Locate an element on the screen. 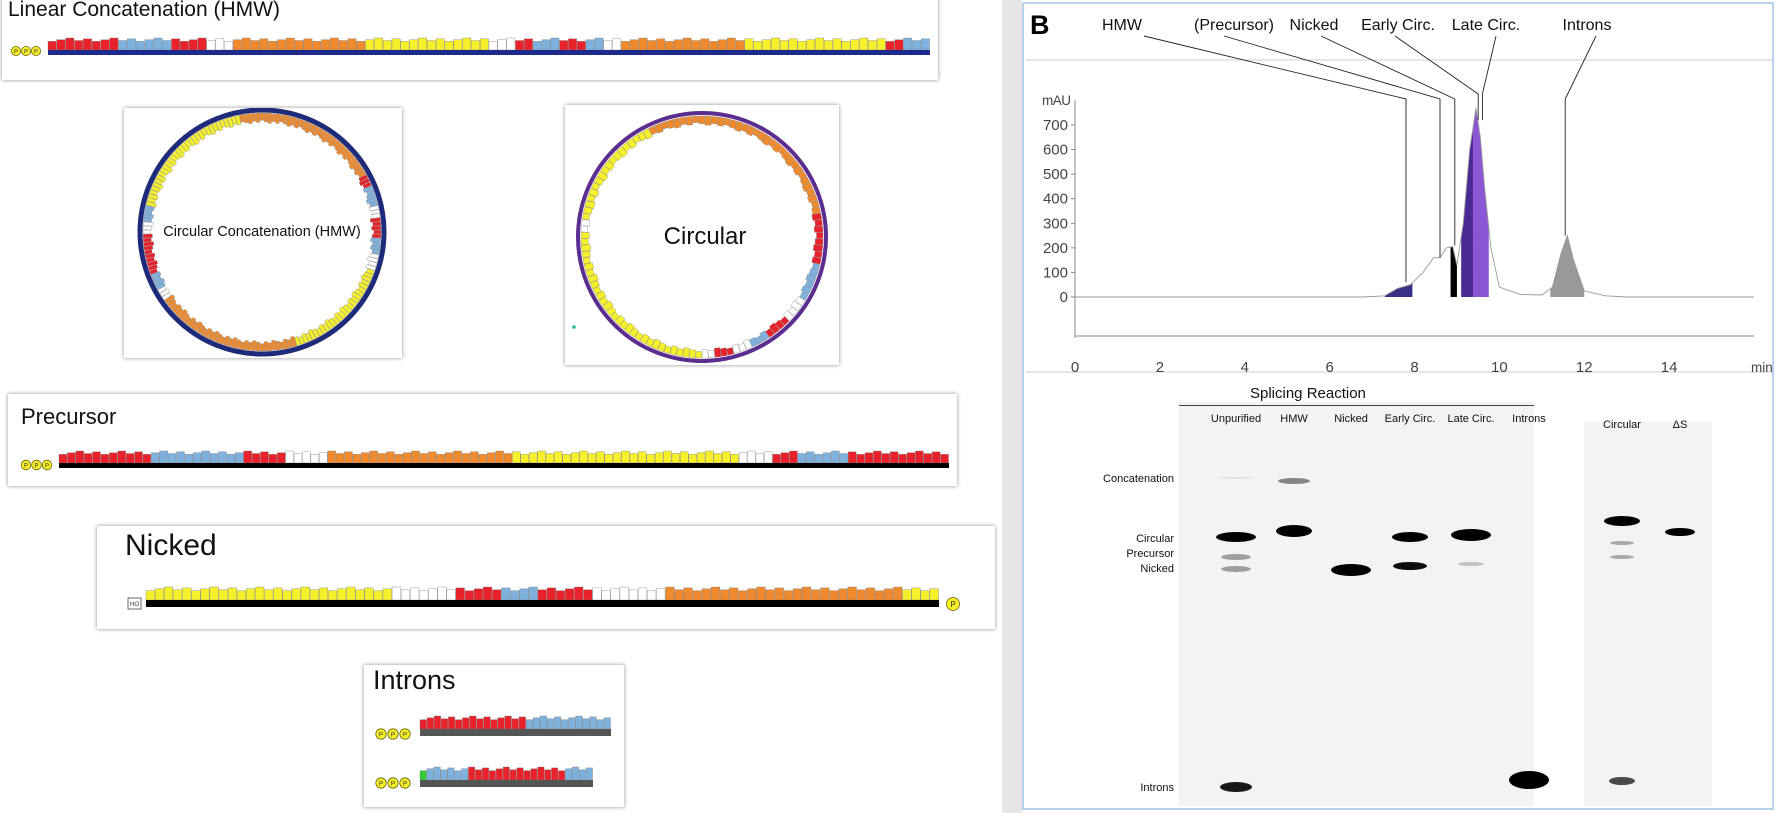  gel-title: Splicing Reaction is located at coordinates (1308, 393).